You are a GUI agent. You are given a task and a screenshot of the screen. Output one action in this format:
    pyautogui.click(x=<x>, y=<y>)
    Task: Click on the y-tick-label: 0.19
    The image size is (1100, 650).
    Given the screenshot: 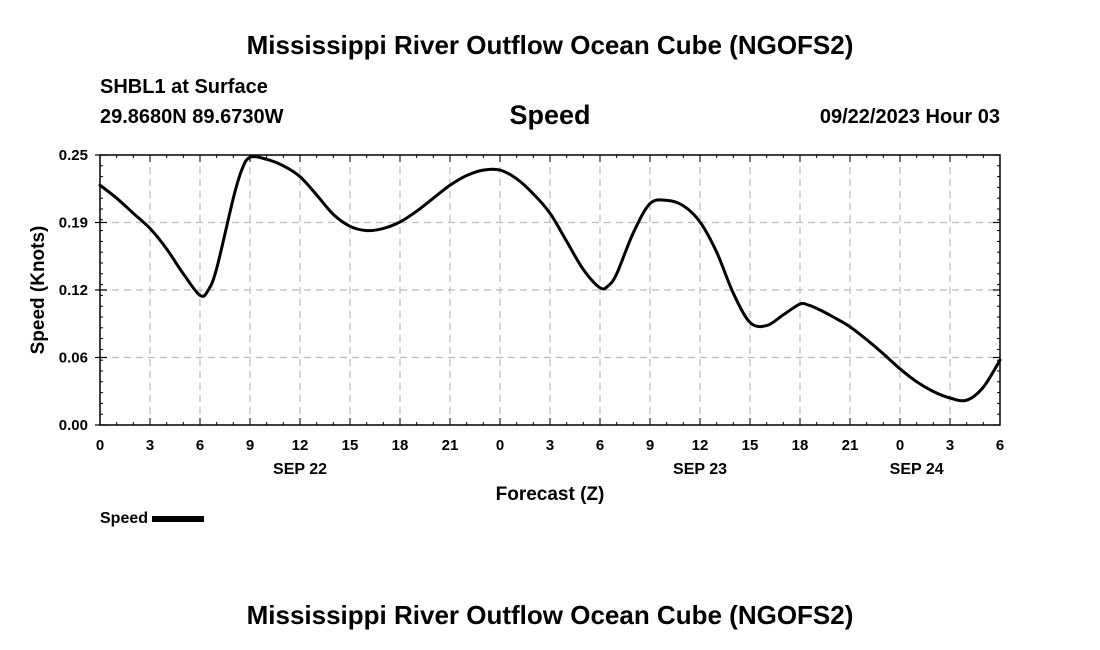 What is the action you would take?
    pyautogui.click(x=73, y=223)
    